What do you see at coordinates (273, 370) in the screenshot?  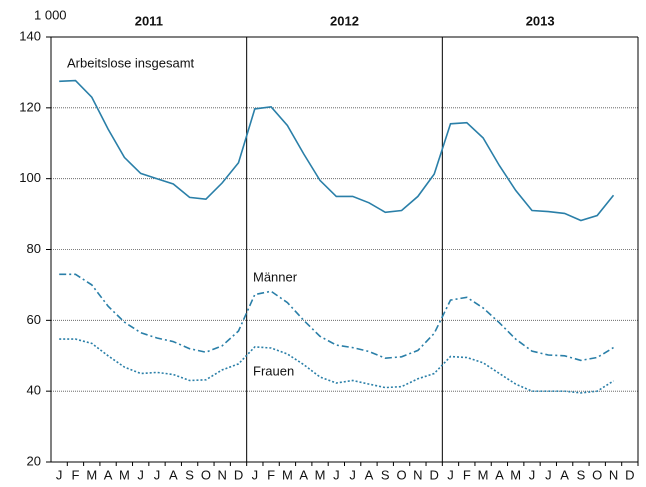 I see `series-label: Frauen` at bounding box center [273, 370].